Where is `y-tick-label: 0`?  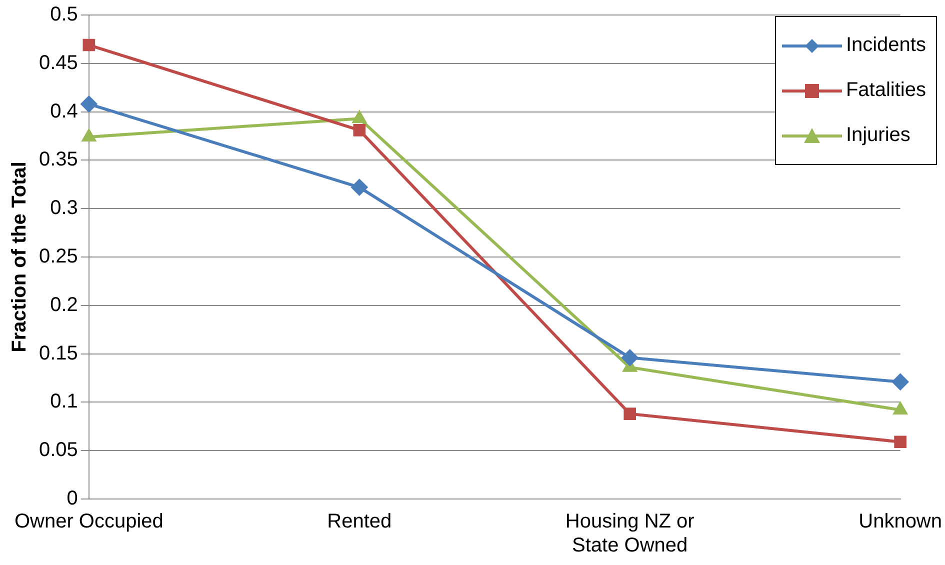
y-tick-label: 0 is located at coordinates (72, 499).